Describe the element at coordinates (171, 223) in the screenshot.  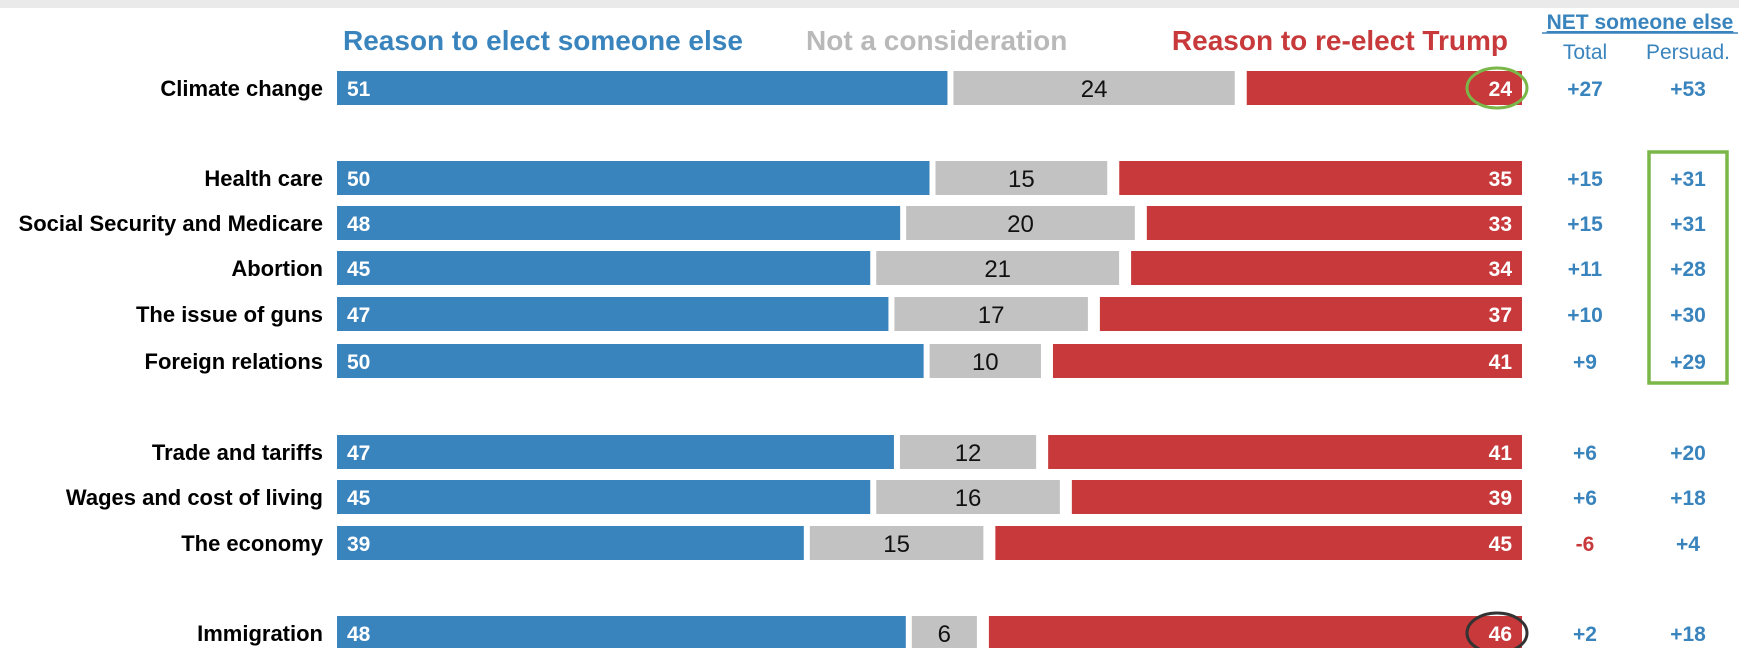
I see `row-label-social-security-and-medicare: Social Security and Medicare` at that location.